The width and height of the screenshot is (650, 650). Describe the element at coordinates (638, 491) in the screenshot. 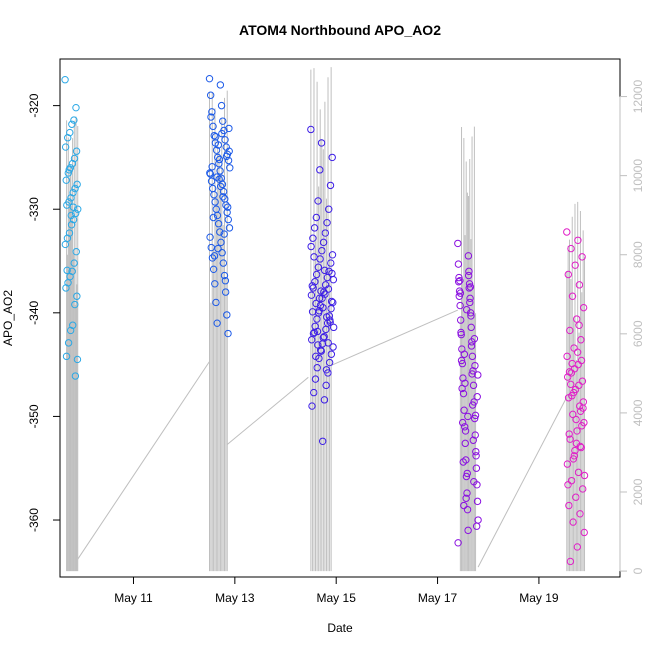

I see `y2-tick-label: 2000` at that location.